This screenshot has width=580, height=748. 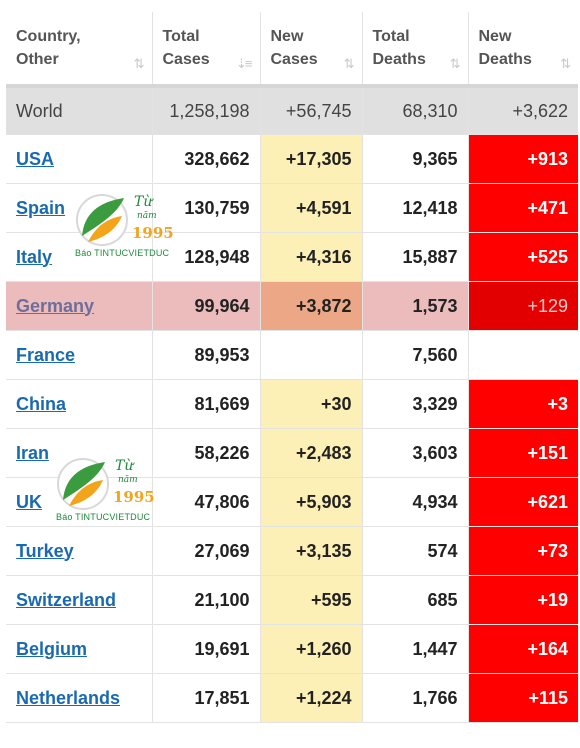 What do you see at coordinates (523, 355) in the screenshot?
I see `new-deaths-cell` at bounding box center [523, 355].